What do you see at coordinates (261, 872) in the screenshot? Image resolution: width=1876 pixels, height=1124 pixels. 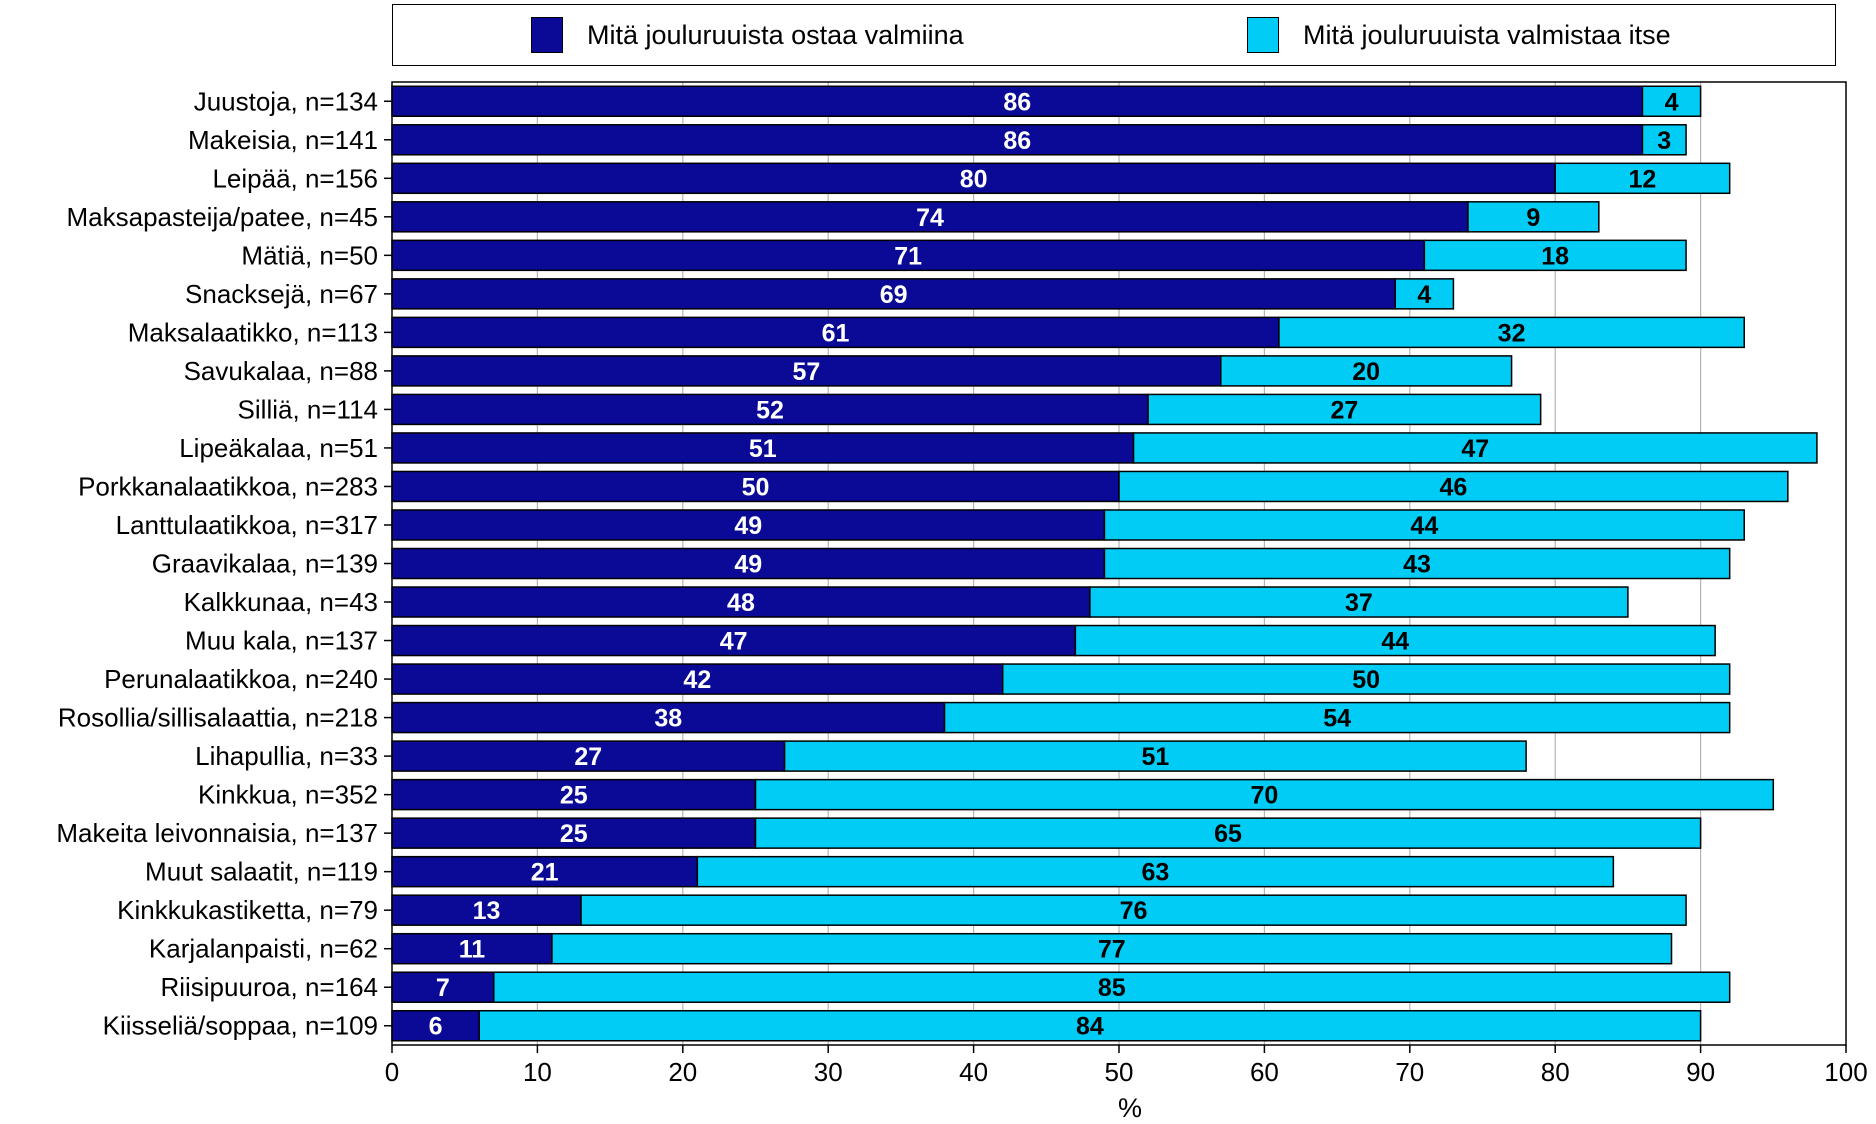 I see `category-label: Muut salaatit, n=119` at bounding box center [261, 872].